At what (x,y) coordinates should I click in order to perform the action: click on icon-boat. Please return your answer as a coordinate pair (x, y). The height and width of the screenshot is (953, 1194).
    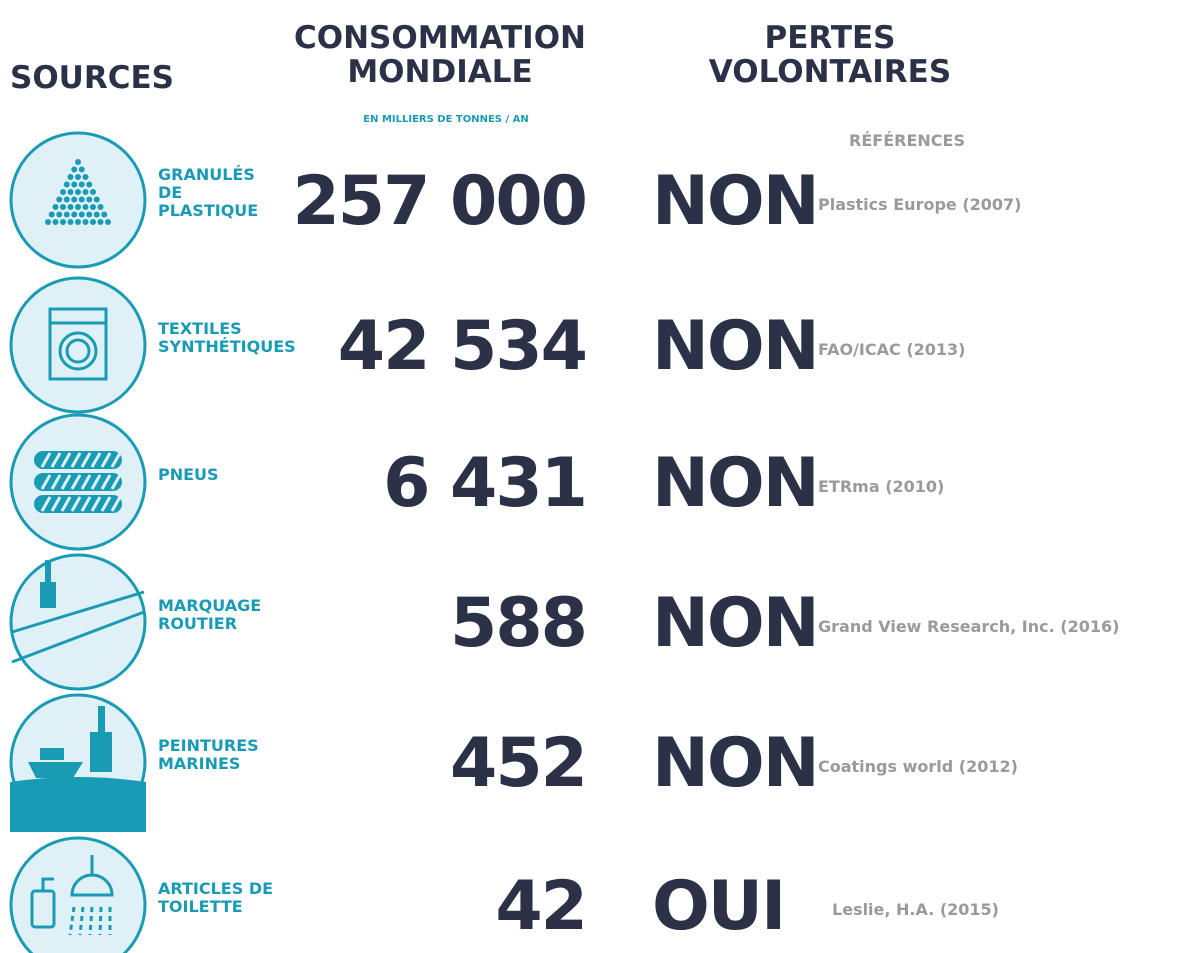
    Looking at the image, I should click on (55, 770).